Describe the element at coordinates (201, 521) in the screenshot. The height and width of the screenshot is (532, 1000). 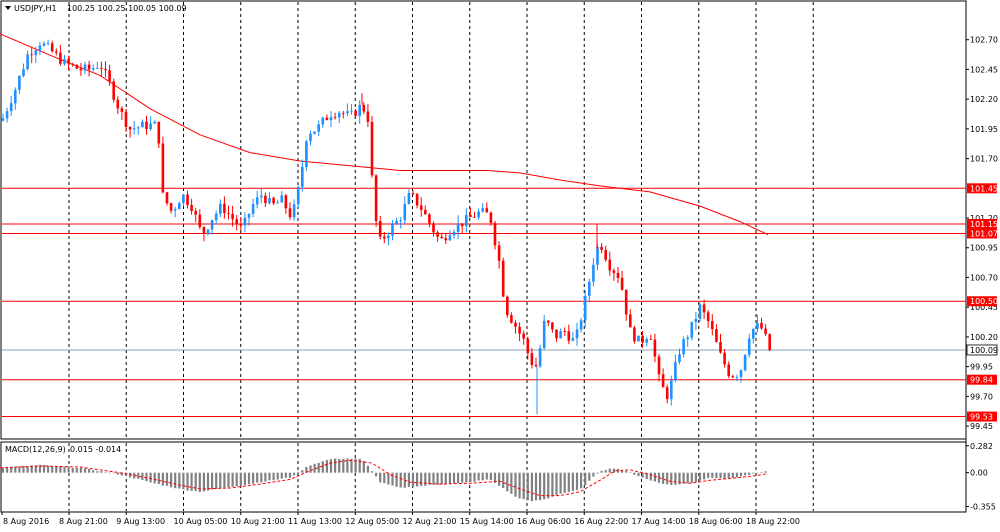
I see `time-tick-label: 10 Aug 05:00` at that location.